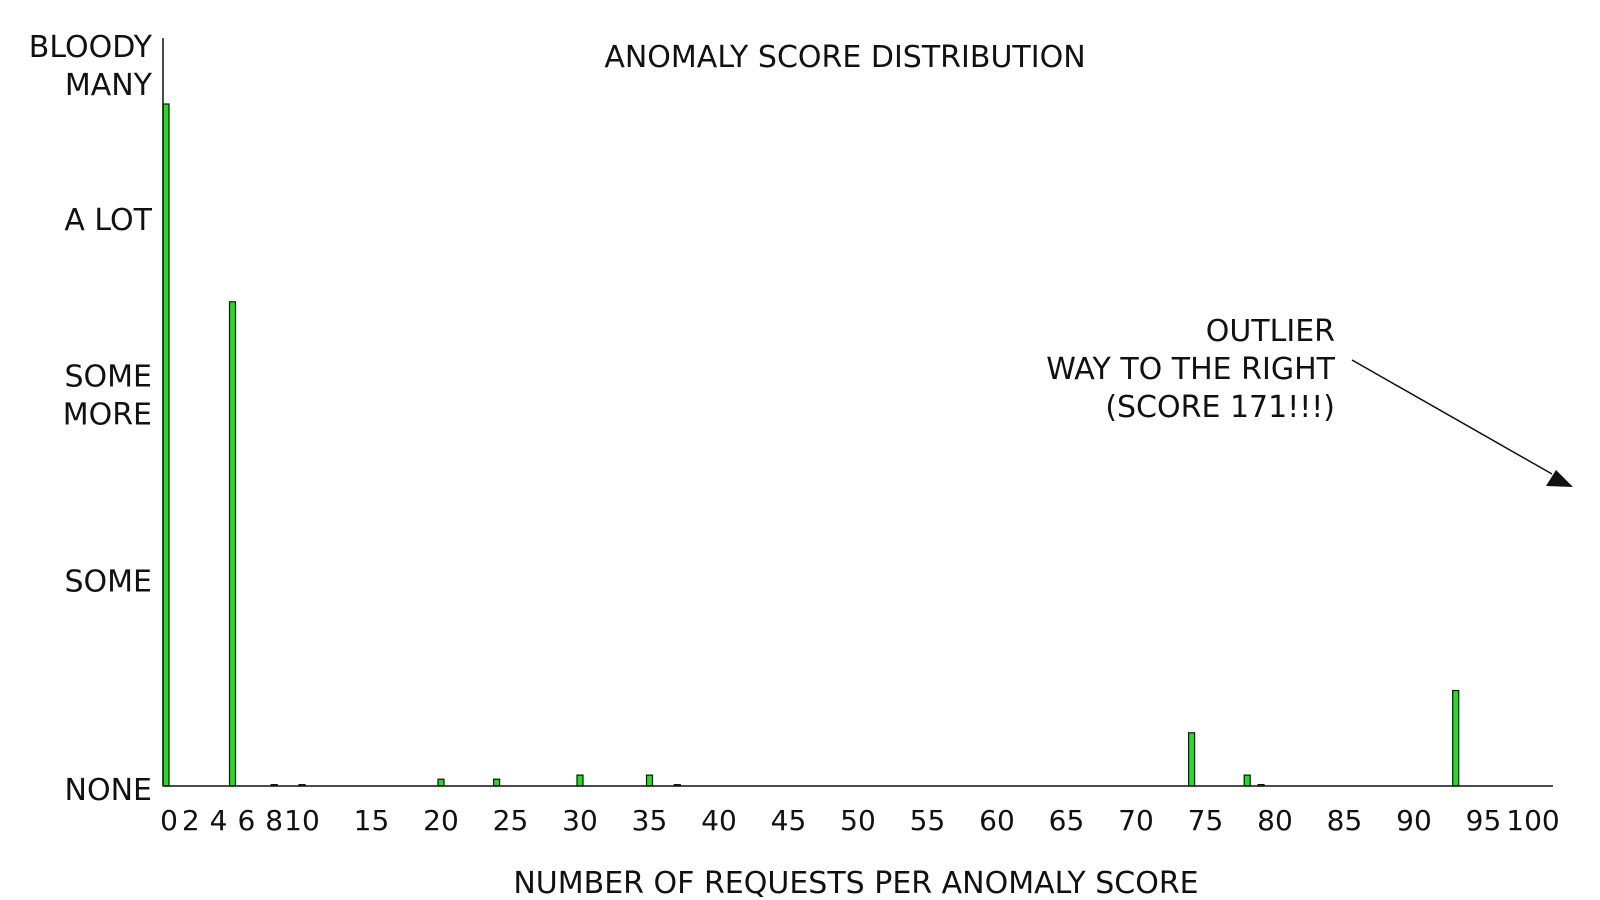 The image size is (1600, 900). What do you see at coordinates (580, 820) in the screenshot?
I see `x-tick-label-9: 30` at bounding box center [580, 820].